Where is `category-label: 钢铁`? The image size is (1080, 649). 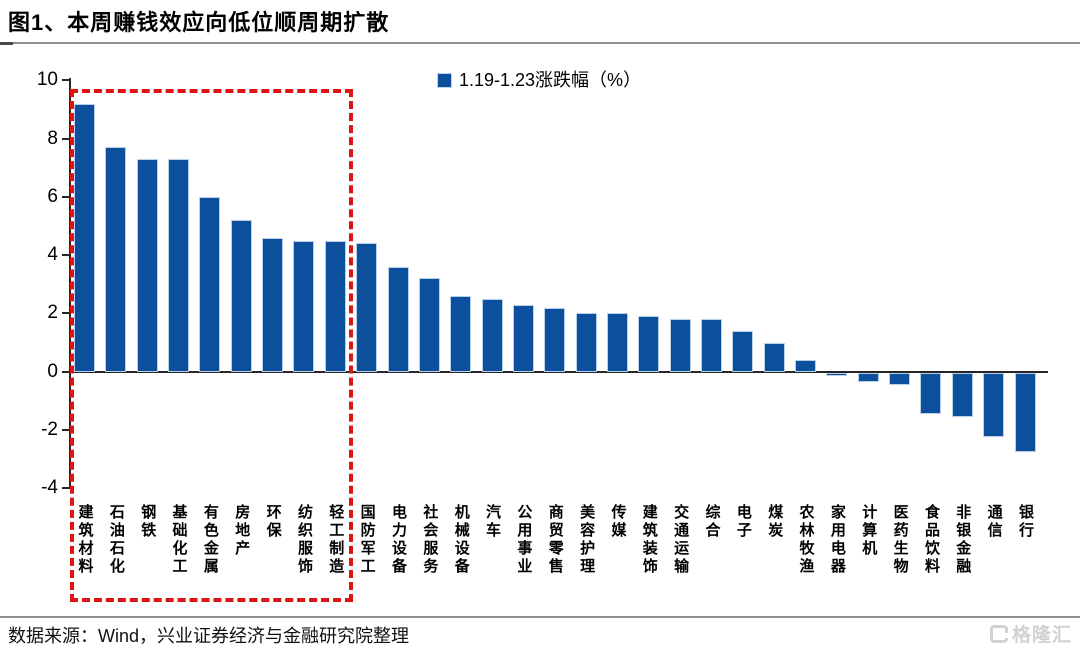 category-label: 钢铁 is located at coordinates (148, 522).